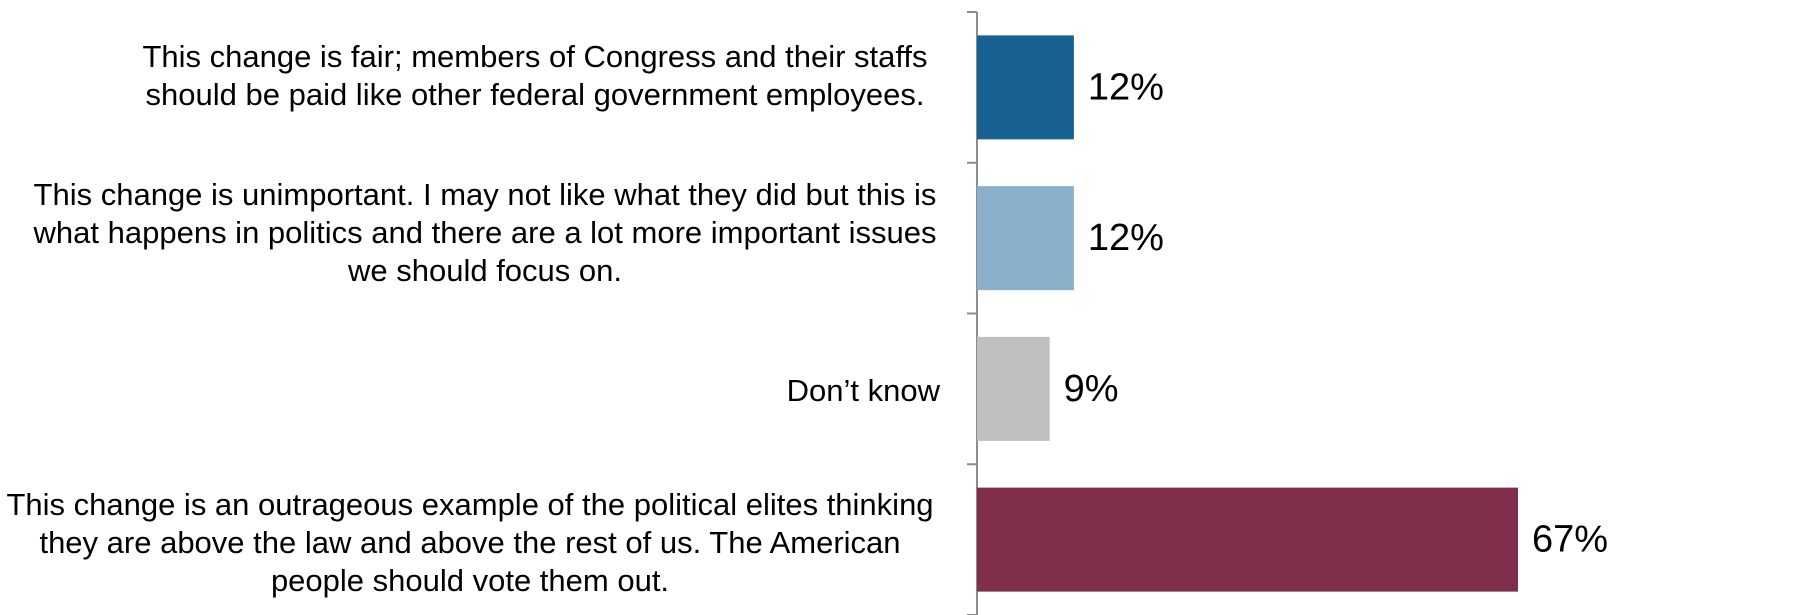 The width and height of the screenshot is (1818, 615). Describe the element at coordinates (972, 313) in the screenshot. I see `category-axis` at that location.